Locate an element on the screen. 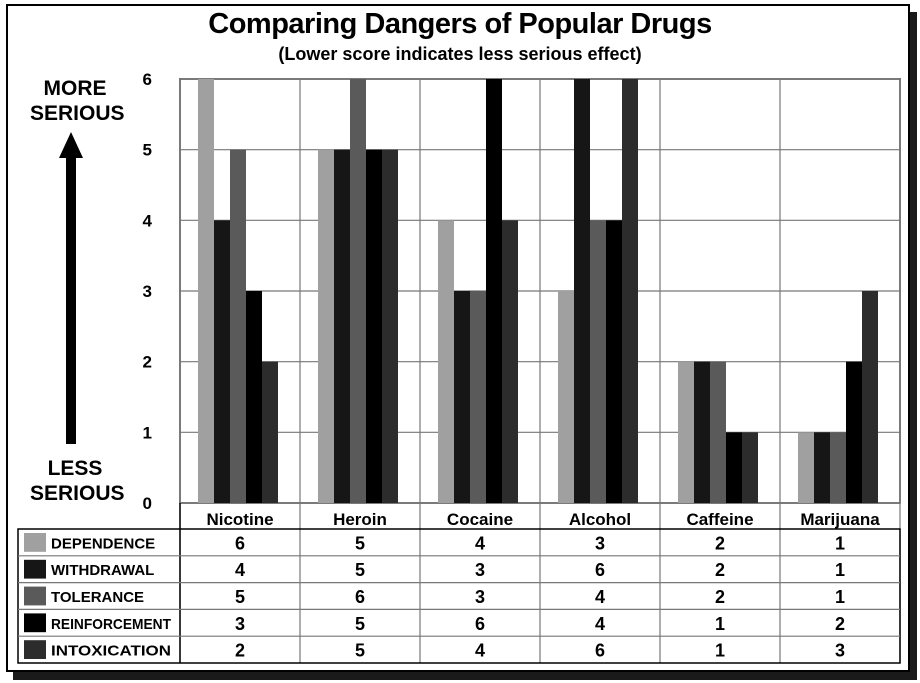  legend-label: TOLERANCE is located at coordinates (97, 597).